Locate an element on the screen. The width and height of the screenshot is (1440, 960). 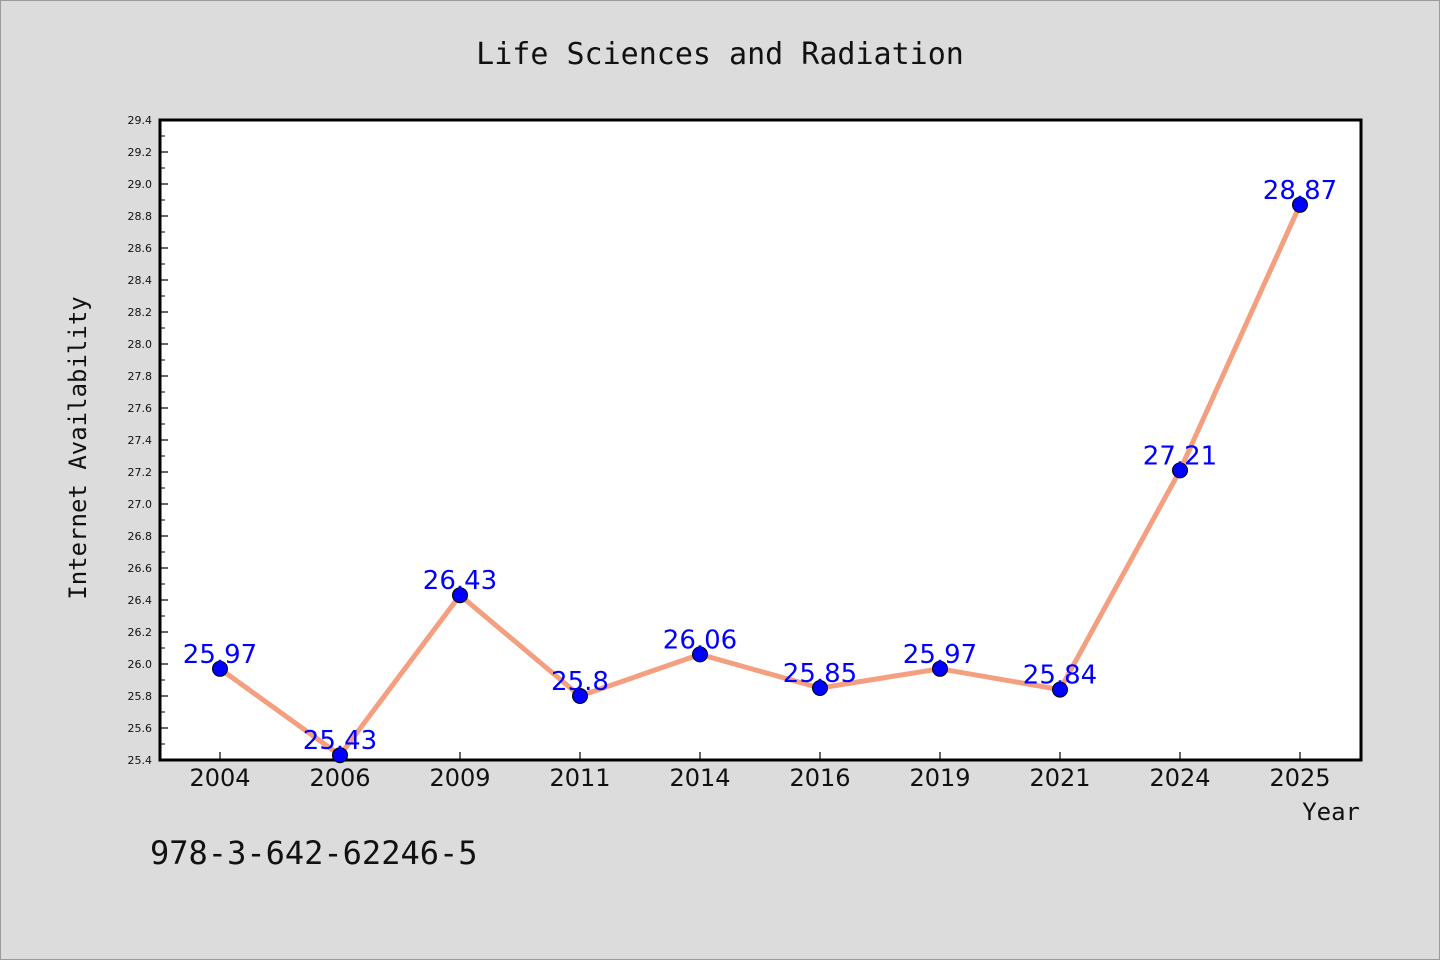
y-tick-label: 25.4 is located at coordinates (140, 760).